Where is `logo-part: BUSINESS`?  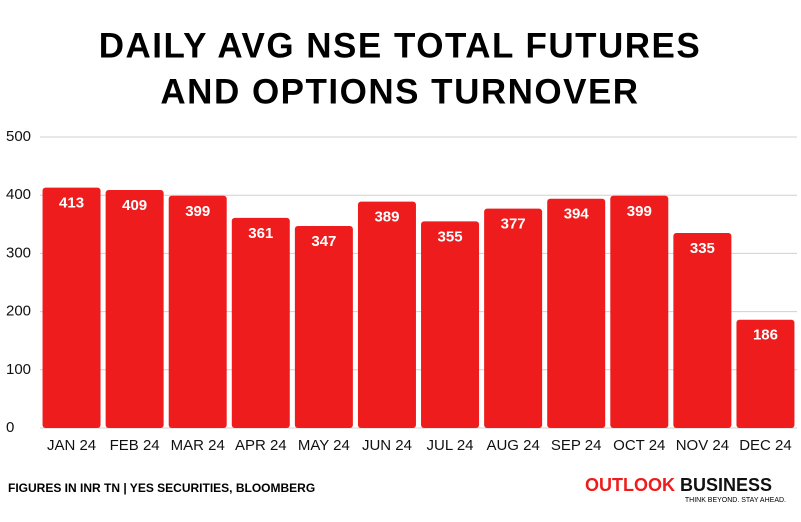
logo-part: BUSINESS is located at coordinates (726, 485).